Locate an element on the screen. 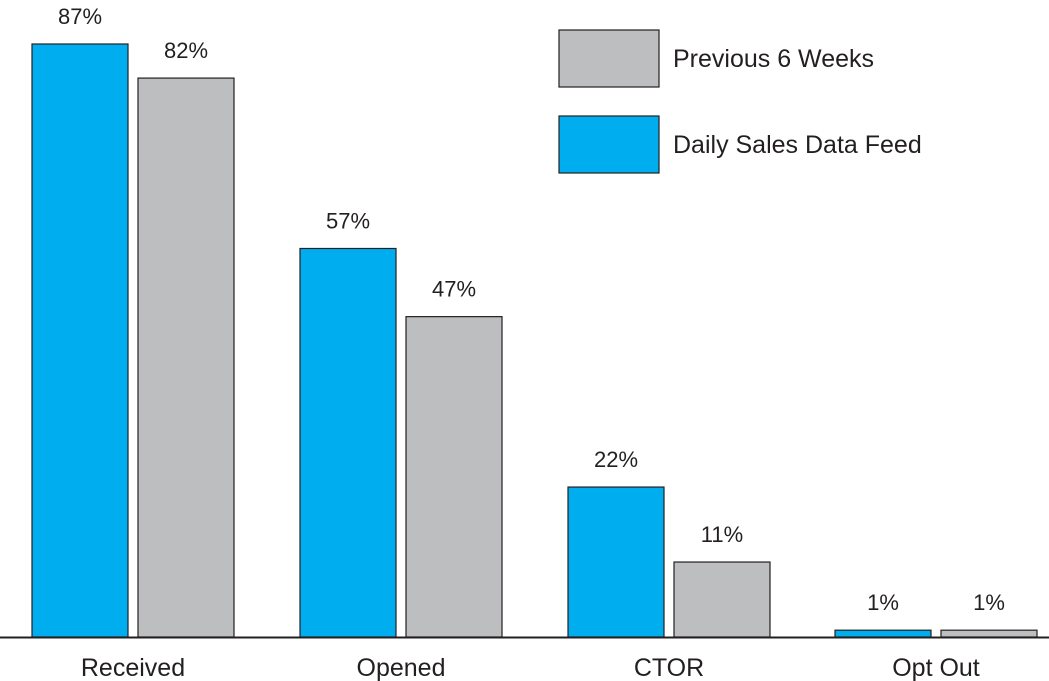 Image resolution: width=1049 pixels, height=681 pixels. bar-previous-6-weeks-opened is located at coordinates (454, 477).